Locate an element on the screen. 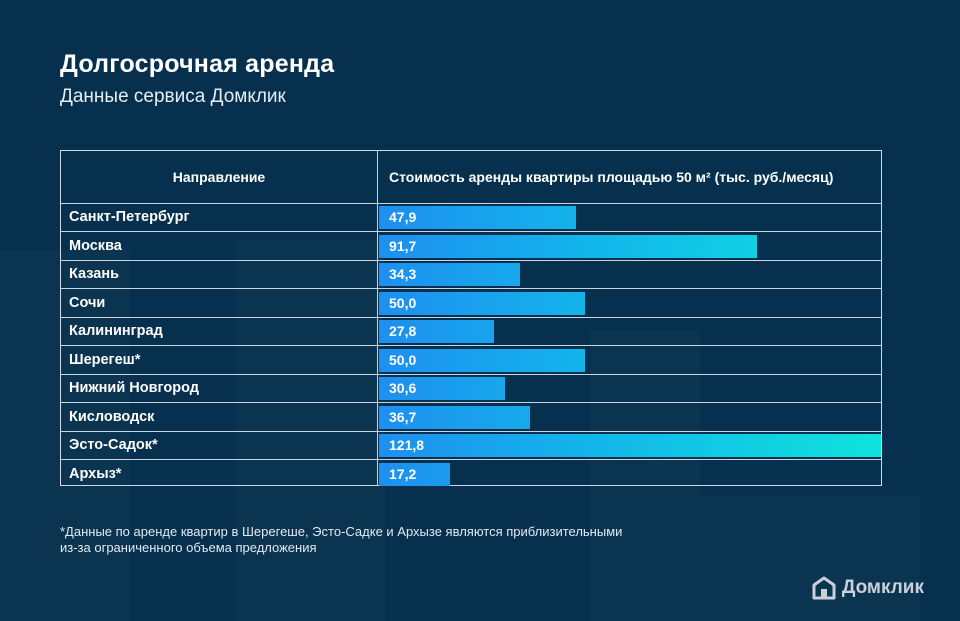  footnote-line-2: из-за ограниченного объема предложения is located at coordinates (188, 547).